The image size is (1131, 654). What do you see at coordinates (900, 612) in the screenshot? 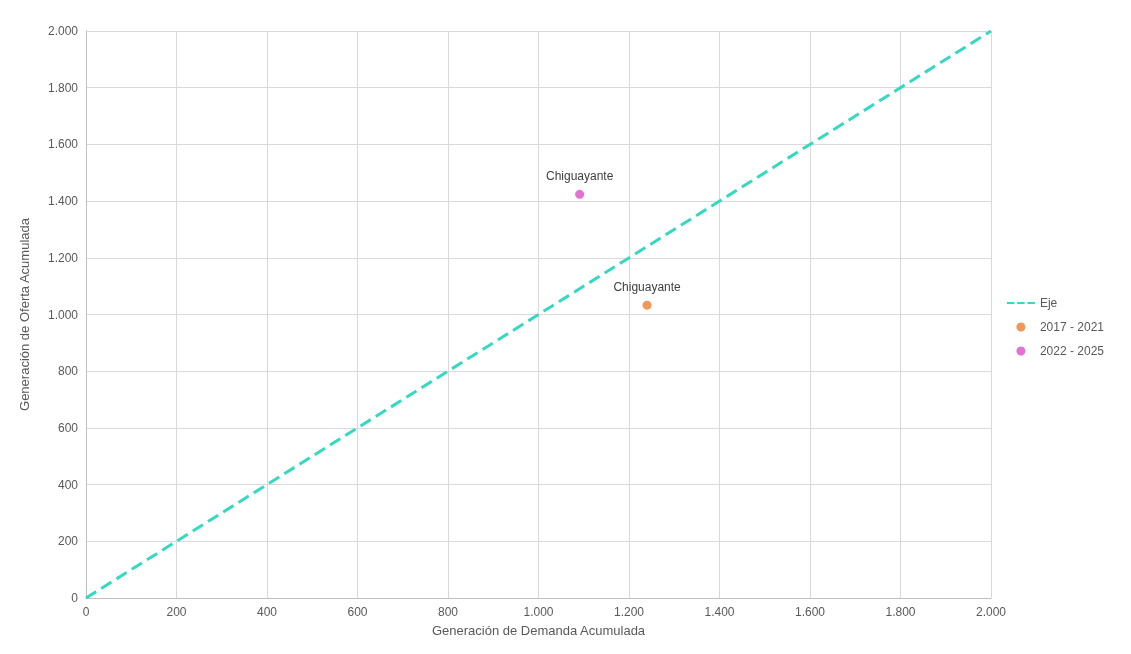
I see `x-tick-label: 1.800` at bounding box center [900, 612].